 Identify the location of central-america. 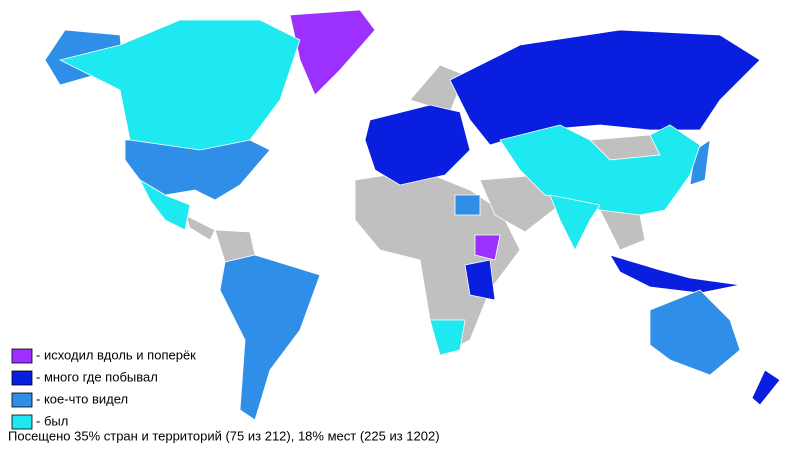
(200, 227).